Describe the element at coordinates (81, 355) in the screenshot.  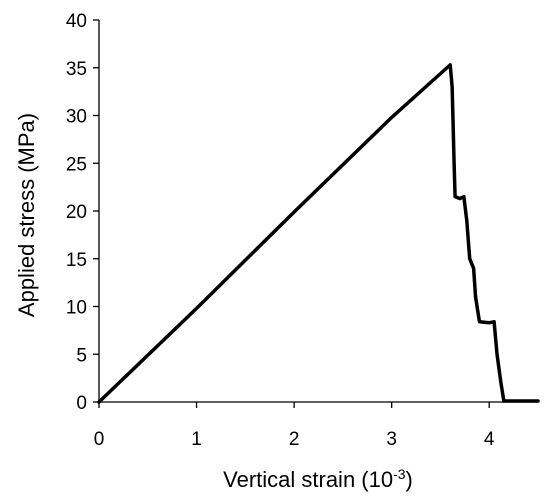
I see `y-tick-label: 5` at that location.